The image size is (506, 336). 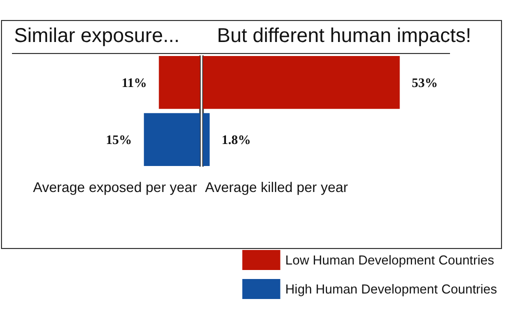 What do you see at coordinates (119, 140) in the screenshot?
I see `data-label: 15%` at bounding box center [119, 140].